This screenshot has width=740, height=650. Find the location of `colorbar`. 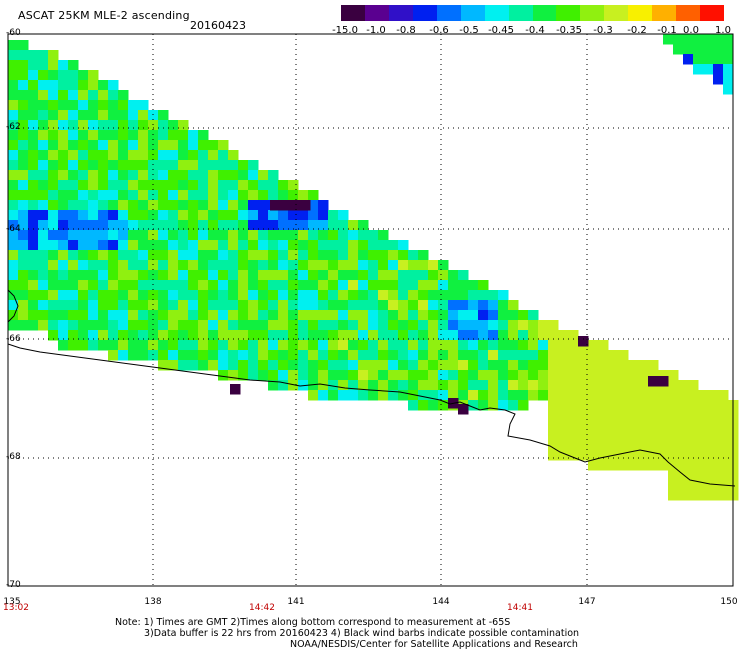

colorbar is located at coordinates (532, 13).